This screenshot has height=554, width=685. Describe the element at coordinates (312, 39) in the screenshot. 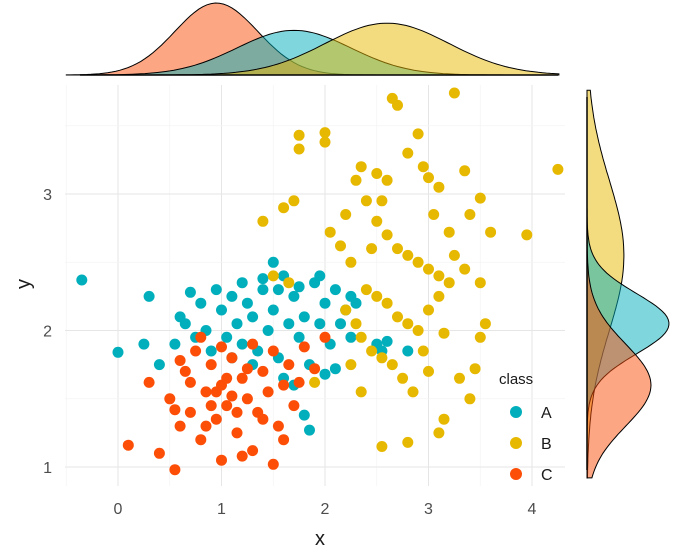

I see `top-marginal-density` at that location.